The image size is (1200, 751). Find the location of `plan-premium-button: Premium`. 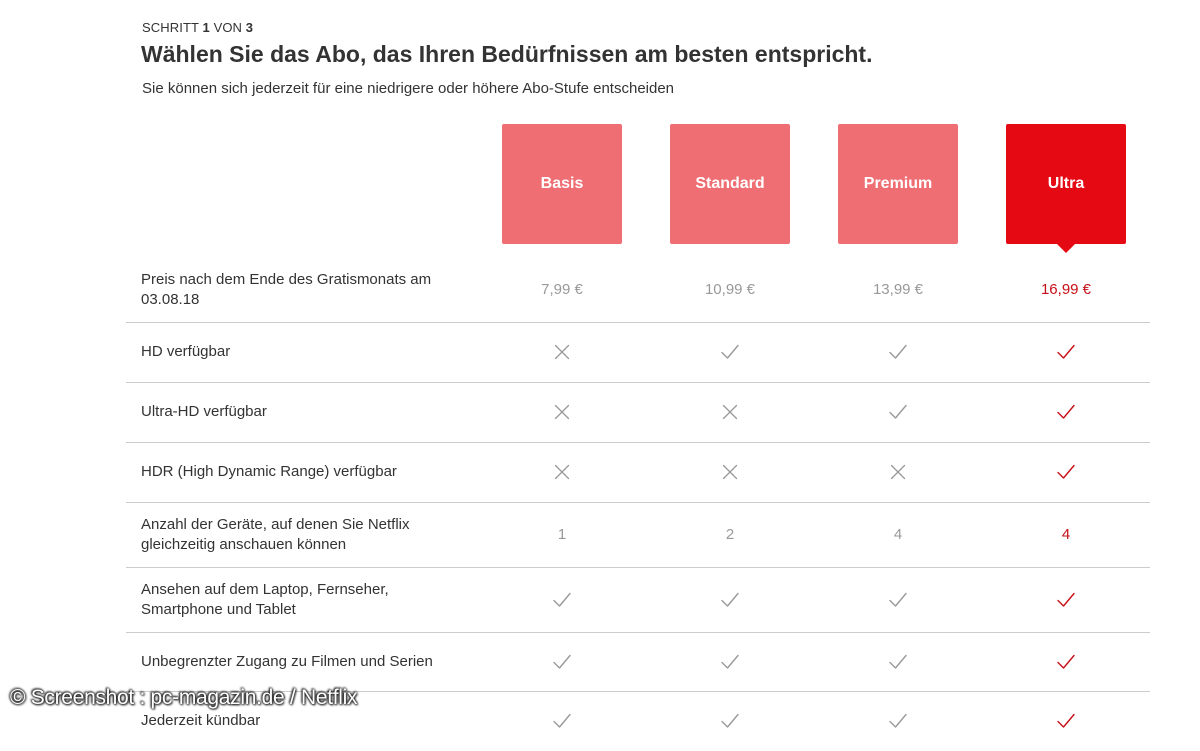

plan-premium-button: Premium is located at coordinates (898, 184).